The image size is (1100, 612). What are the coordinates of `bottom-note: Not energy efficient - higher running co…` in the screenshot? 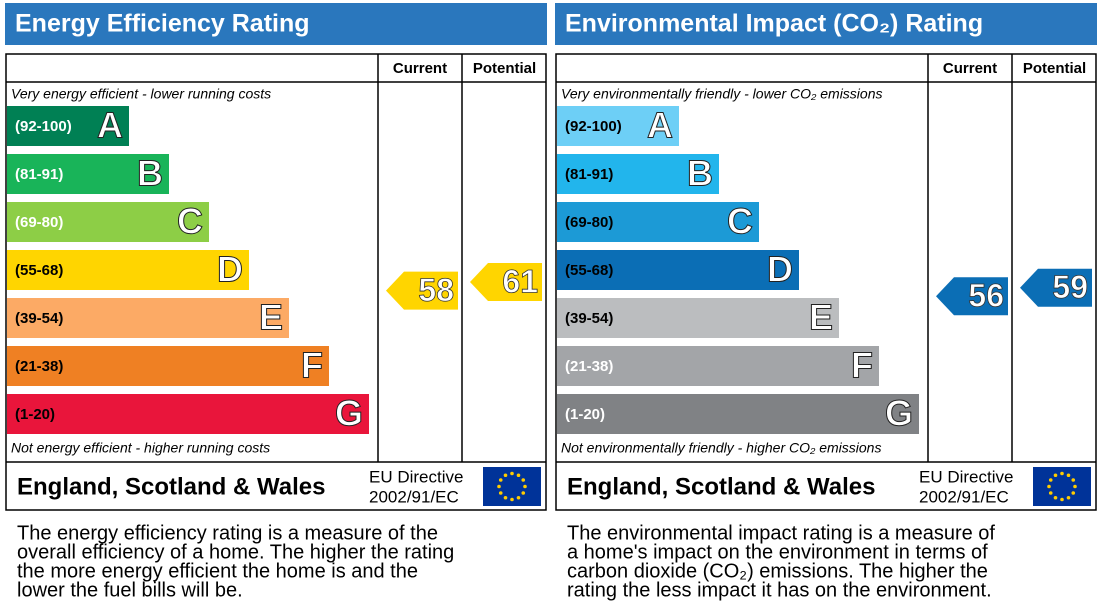 It's located at (140, 448).